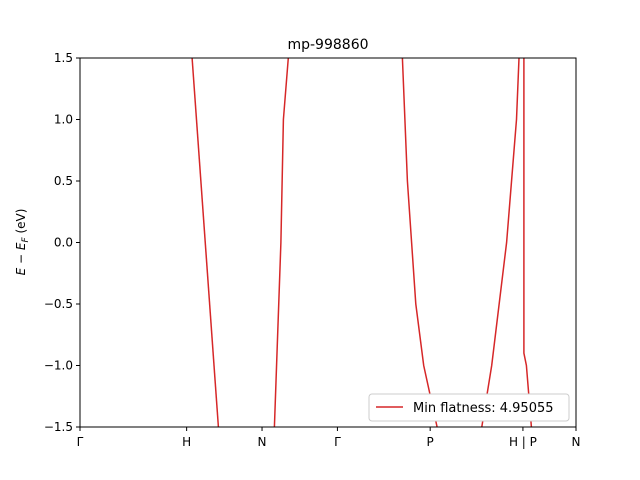 The width and height of the screenshot is (640, 480). What do you see at coordinates (186, 442) in the screenshot?
I see `x-tick-label: H` at bounding box center [186, 442].